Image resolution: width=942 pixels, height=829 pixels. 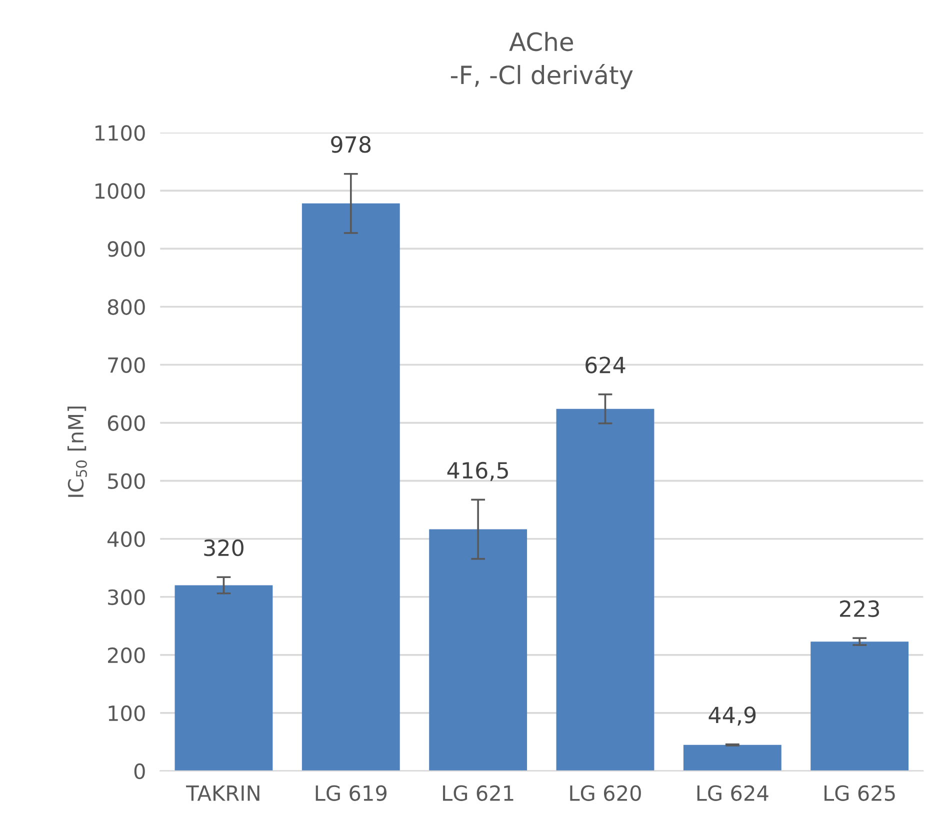 What do you see at coordinates (859, 609) in the screenshot?
I see `data-label: 223` at bounding box center [859, 609].